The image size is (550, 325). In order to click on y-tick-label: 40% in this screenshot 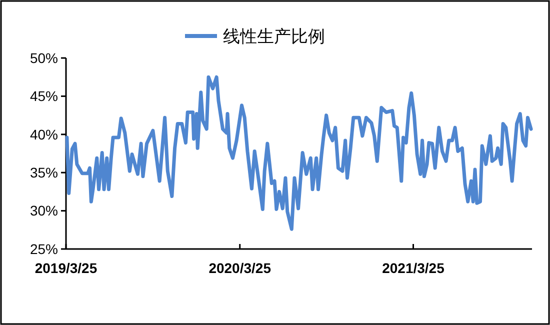, I will do `click(44, 134)`.